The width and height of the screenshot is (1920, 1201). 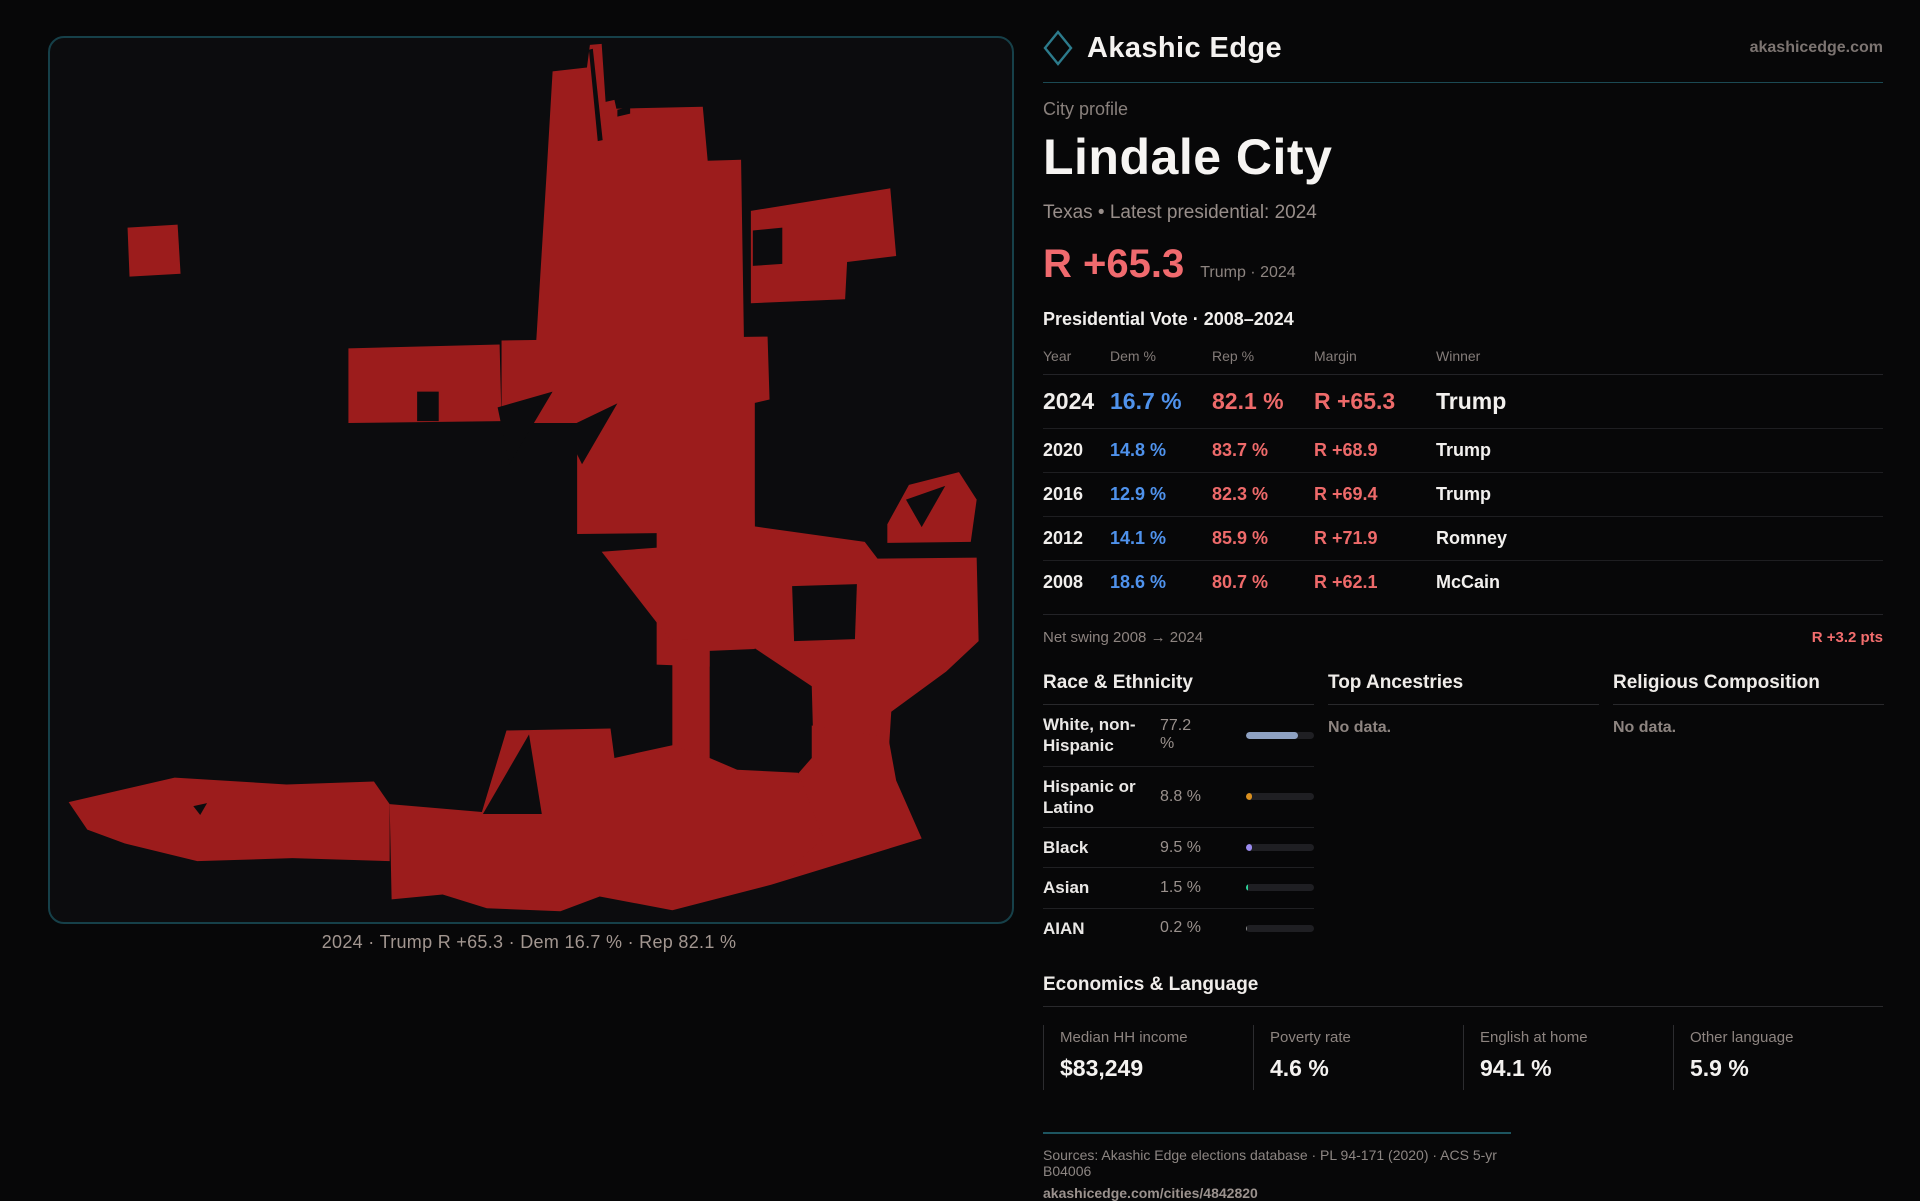 I want to click on top-ancestries-title: Top Ancestries, so click(x=1463, y=688).